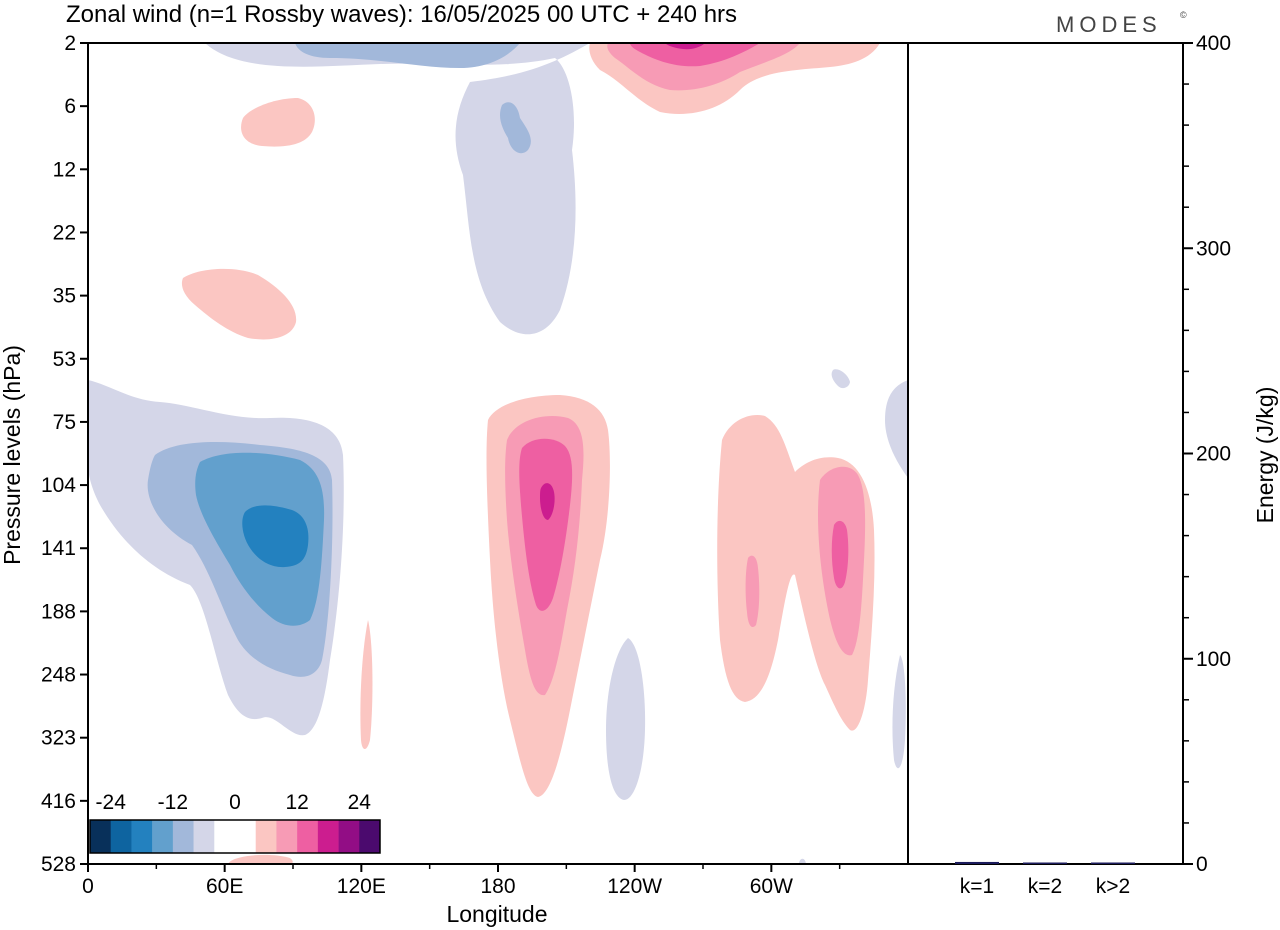 This screenshot has width=1280, height=930. I want to click on y-axis-label: Pressure levels (hPa), so click(12, 455).